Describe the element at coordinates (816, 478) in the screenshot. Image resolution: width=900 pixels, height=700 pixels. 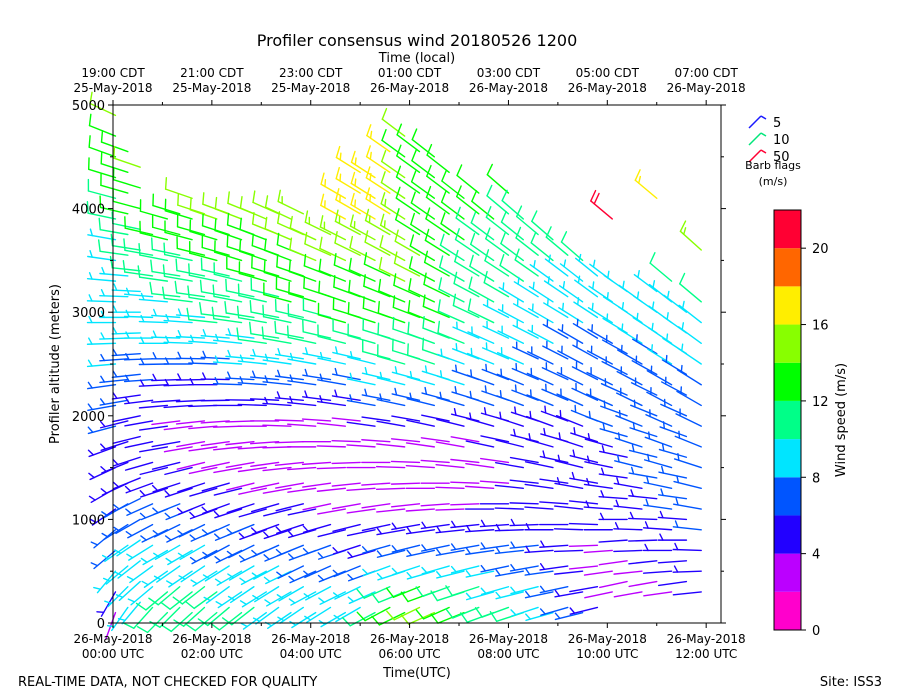
I see `colorbar-tick-label: 8` at that location.